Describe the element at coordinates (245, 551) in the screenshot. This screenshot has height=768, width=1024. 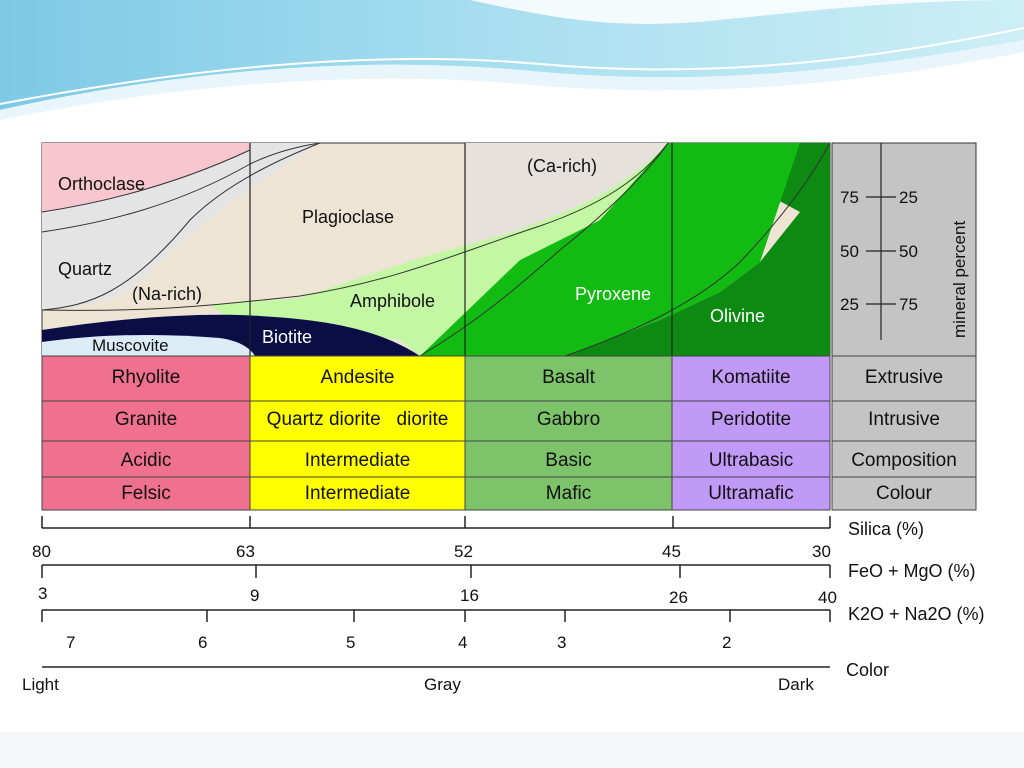
I see `silica-tick-63: 63` at that location.